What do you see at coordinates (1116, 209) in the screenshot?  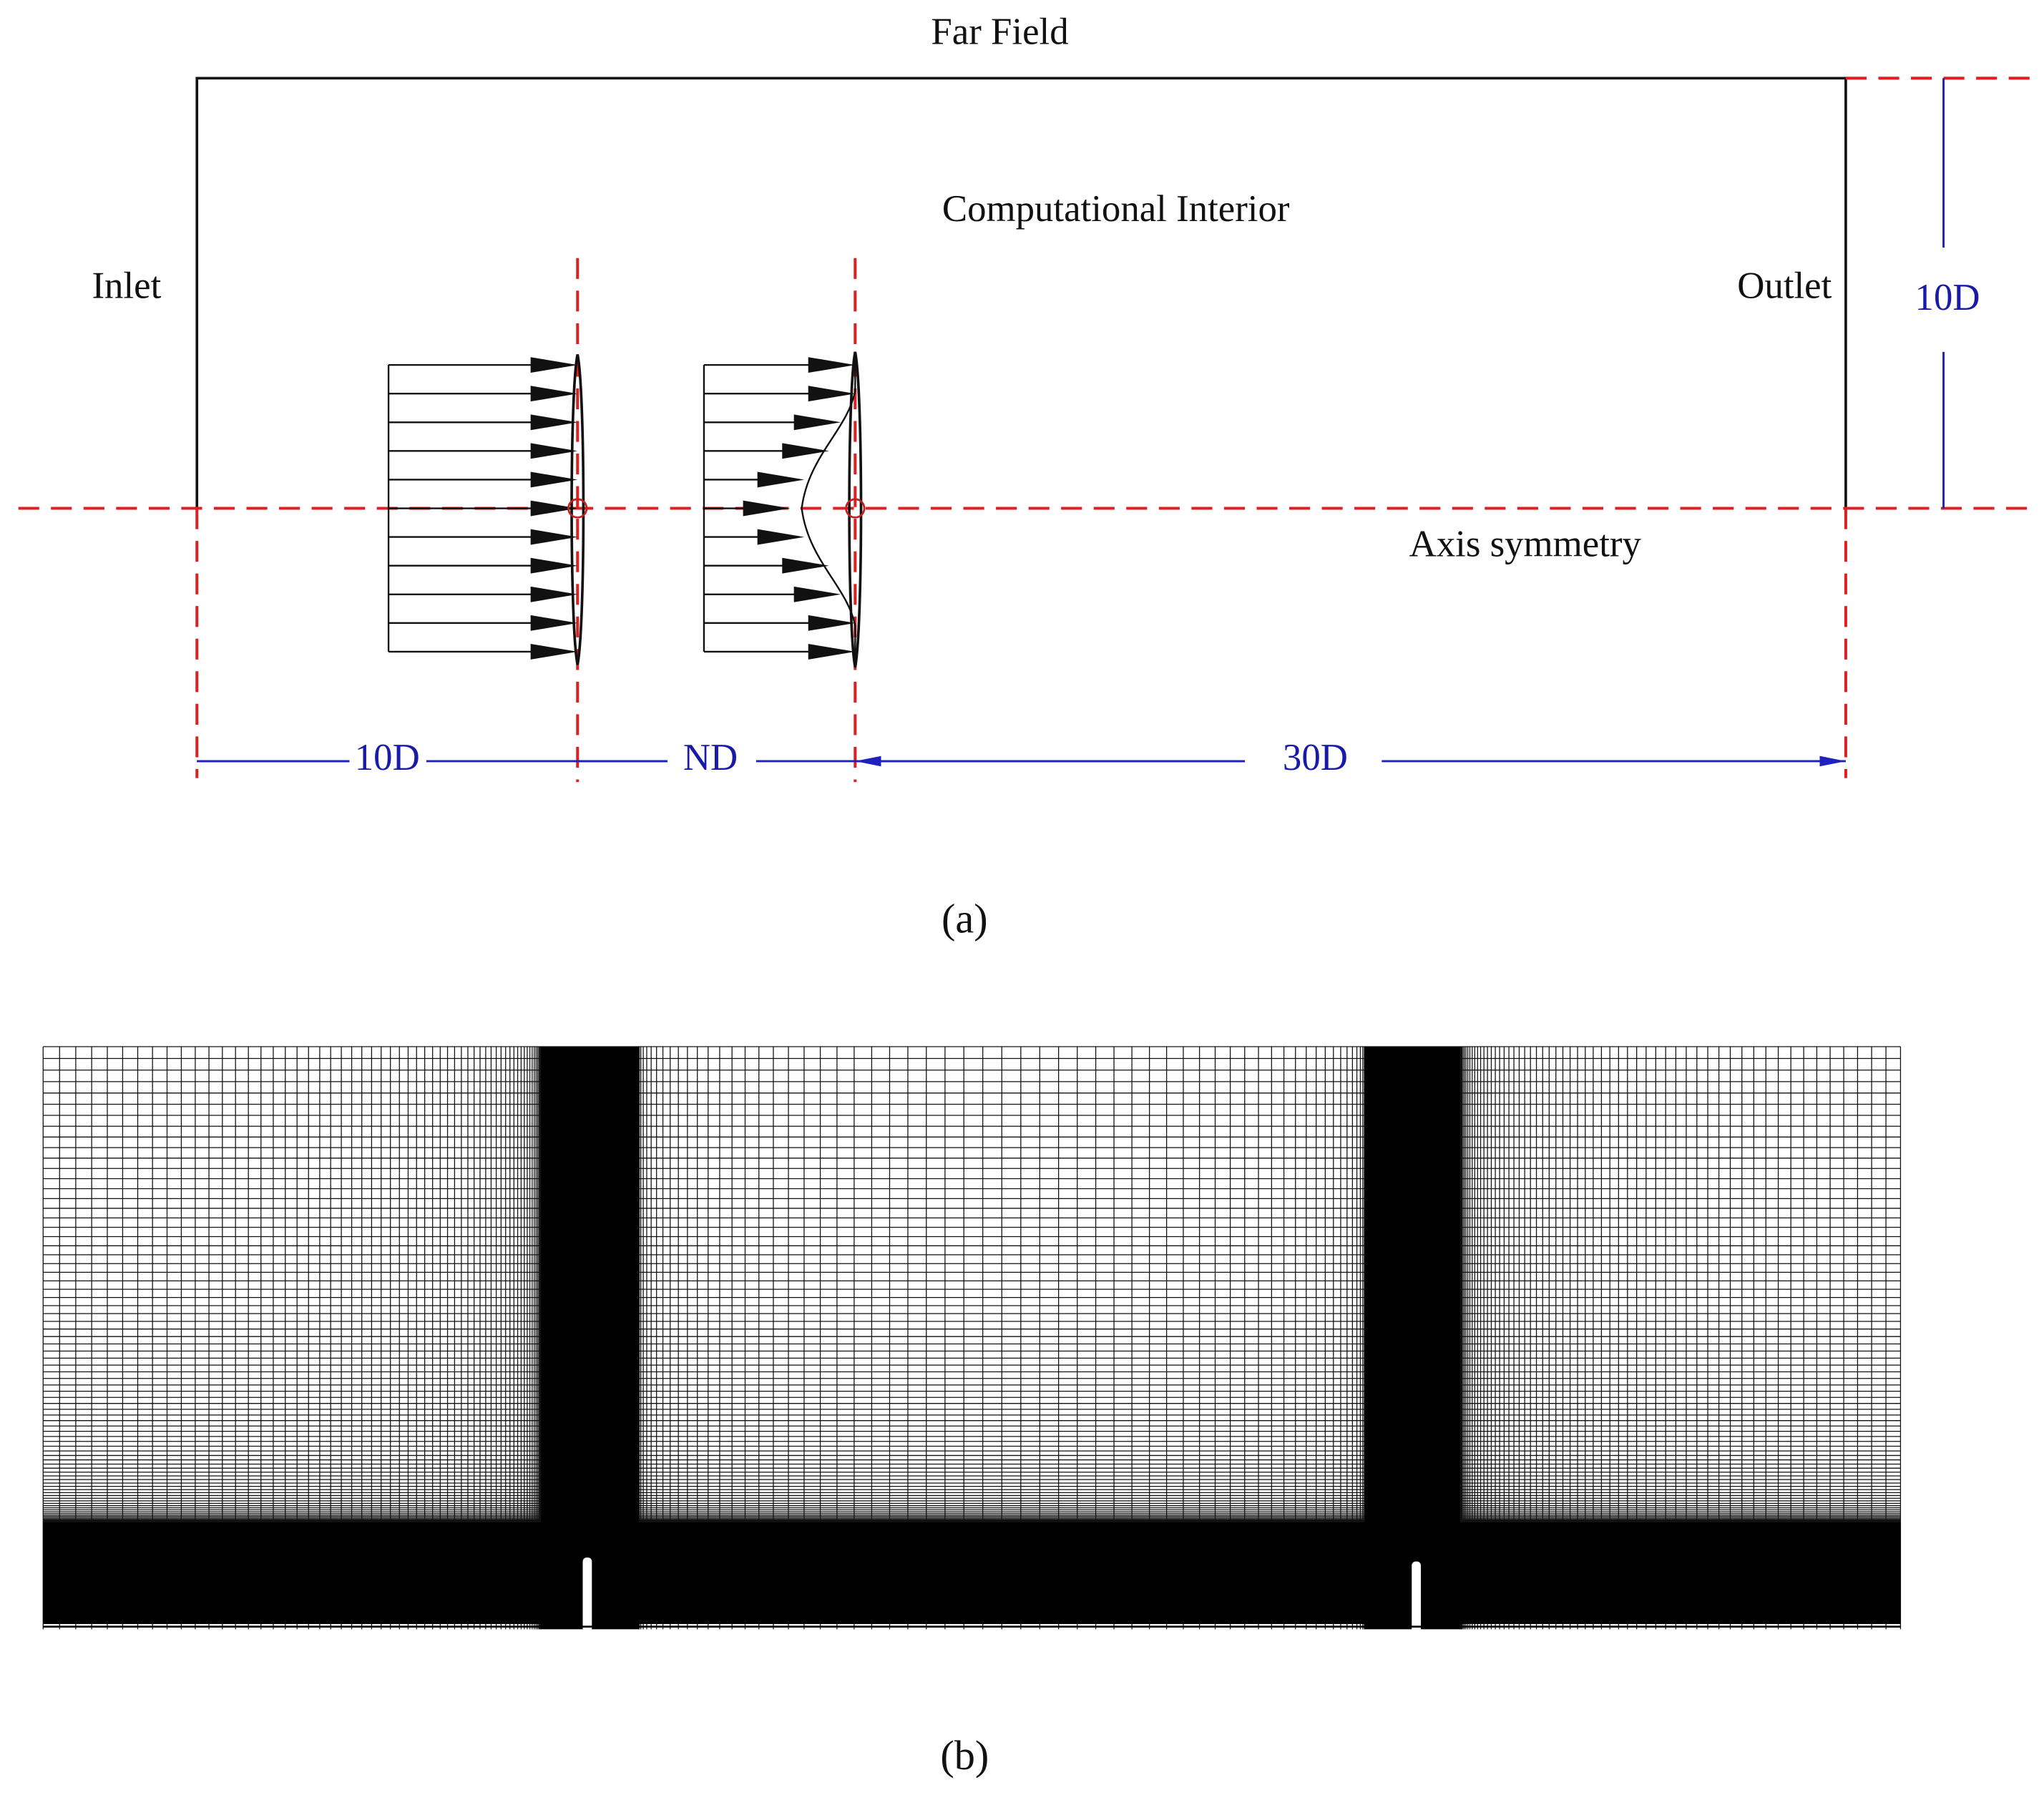 I see `interior-label: Computational Interior` at bounding box center [1116, 209].